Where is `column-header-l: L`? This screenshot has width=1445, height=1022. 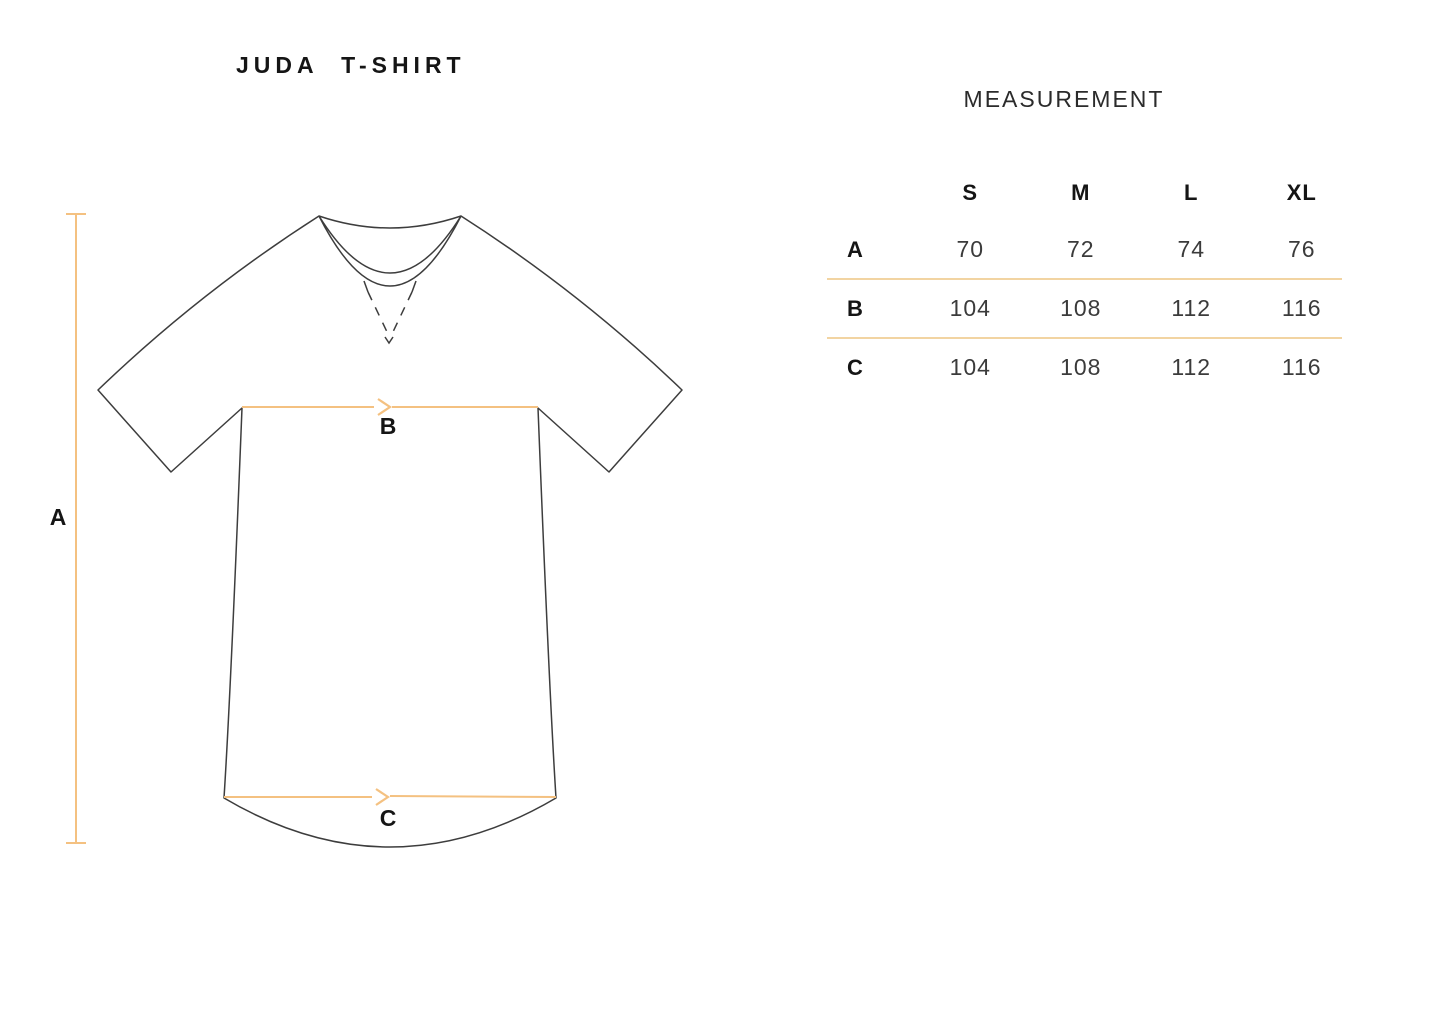 column-header-l: L is located at coordinates (1191, 192).